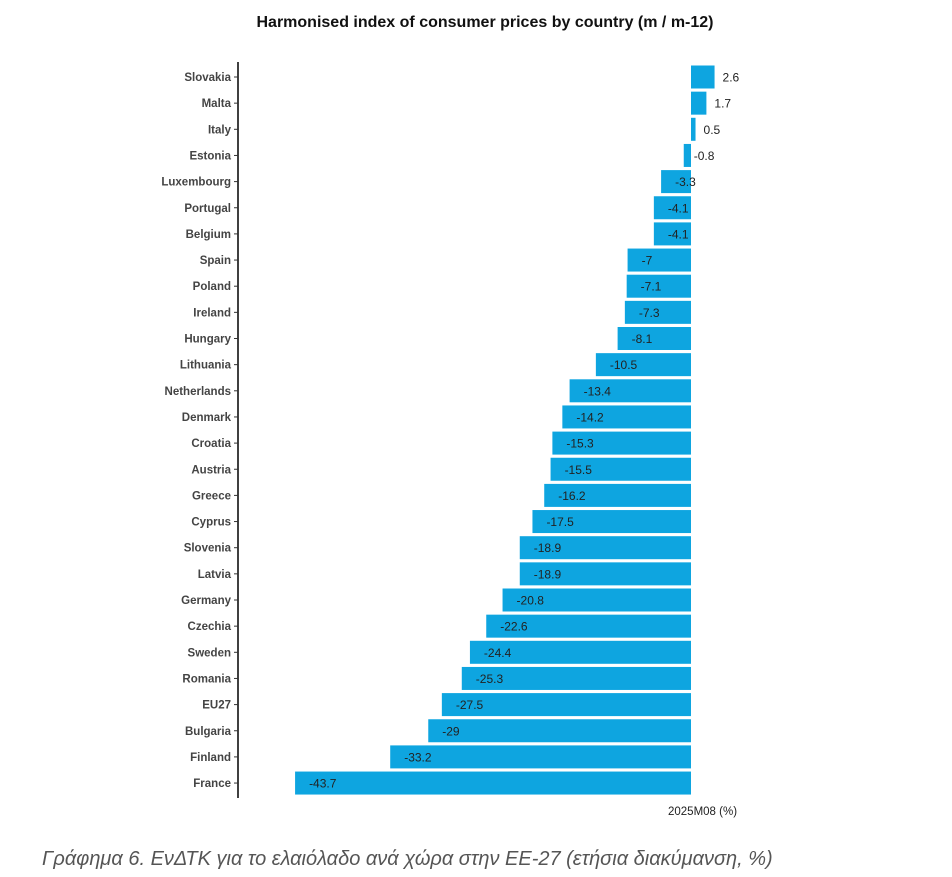 Image resolution: width=952 pixels, height=877 pixels. Describe the element at coordinates (209, 653) in the screenshot. I see `y-tick-label: Sweden` at that location.